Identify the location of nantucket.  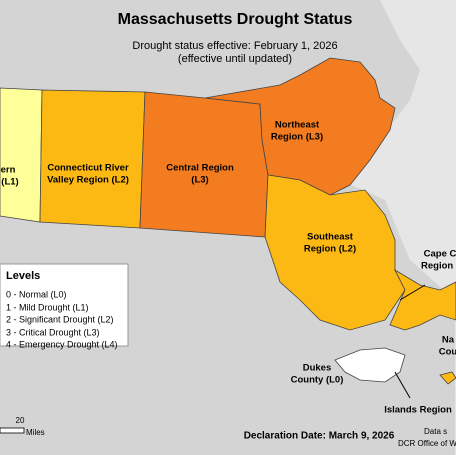
(447, 378).